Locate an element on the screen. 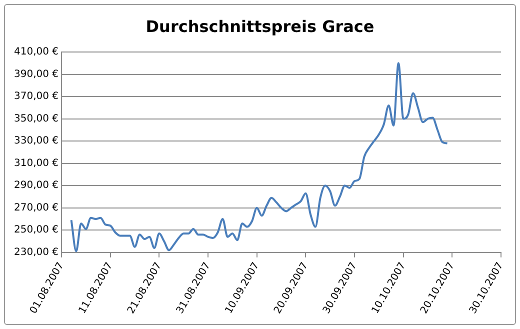 The width and height of the screenshot is (520, 329). y-tick-label: 350,00 € is located at coordinates (36, 118).